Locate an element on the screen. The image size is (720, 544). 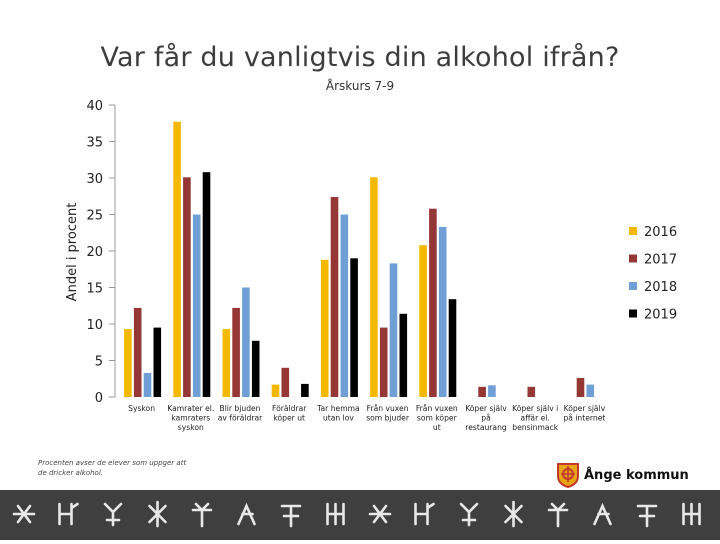
legend-swatch-2017 is located at coordinates (633, 258).